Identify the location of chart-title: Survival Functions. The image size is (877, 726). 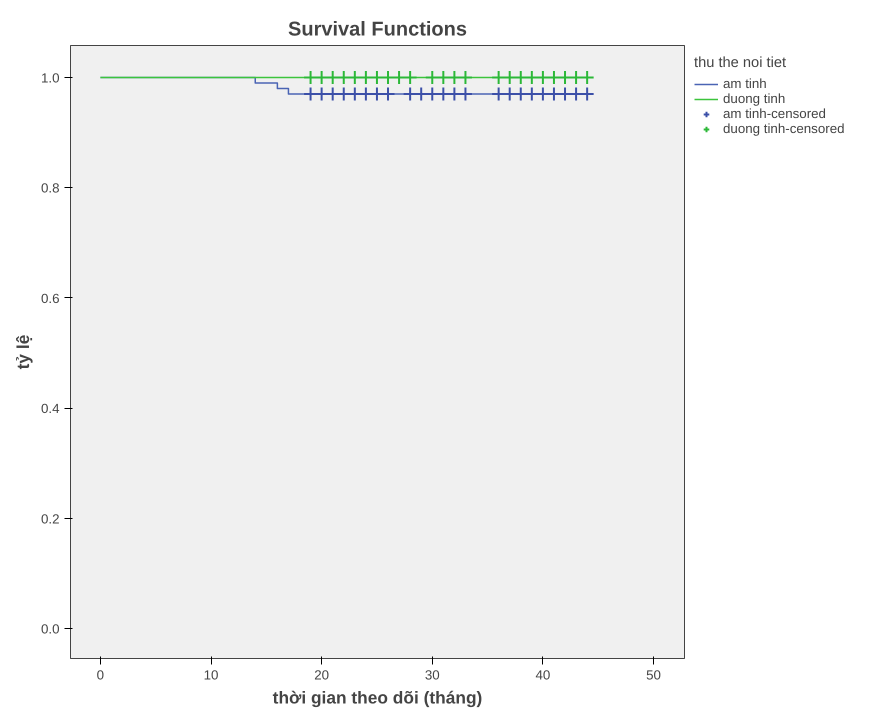
(377, 29).